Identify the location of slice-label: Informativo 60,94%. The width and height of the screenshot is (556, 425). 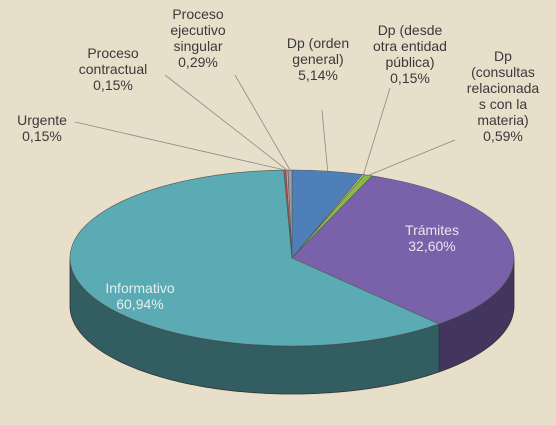
(139, 296).